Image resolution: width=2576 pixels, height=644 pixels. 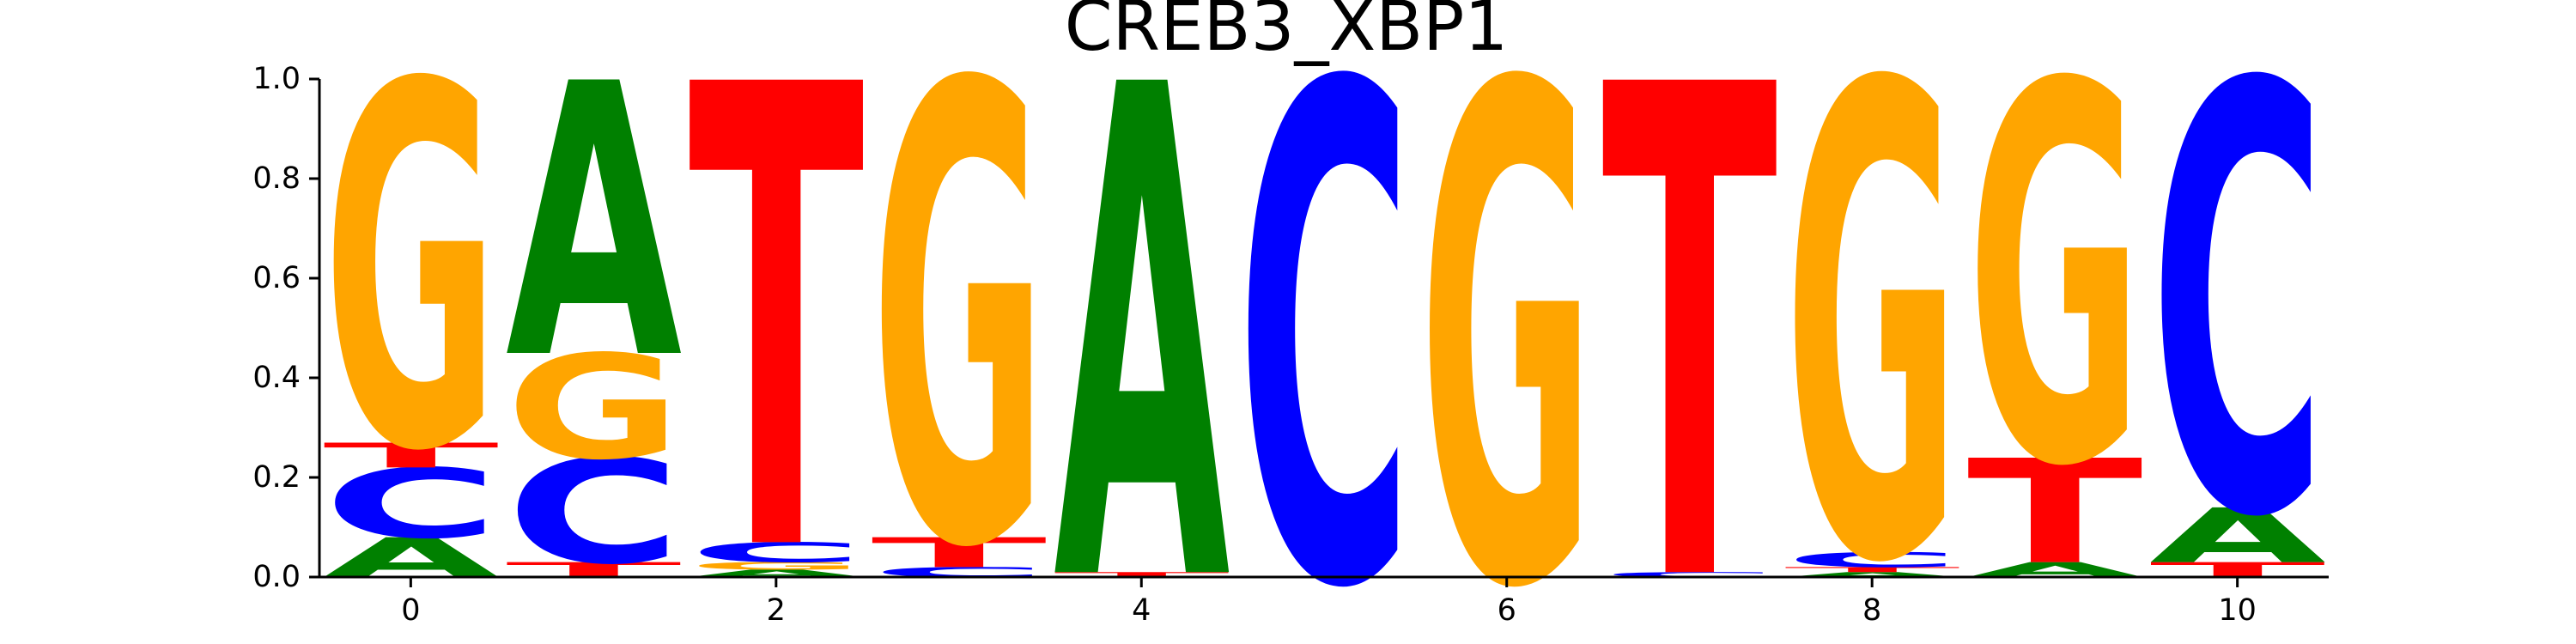 What do you see at coordinates (2237, 610) in the screenshot?
I see `x-tick-label: 10` at bounding box center [2237, 610].